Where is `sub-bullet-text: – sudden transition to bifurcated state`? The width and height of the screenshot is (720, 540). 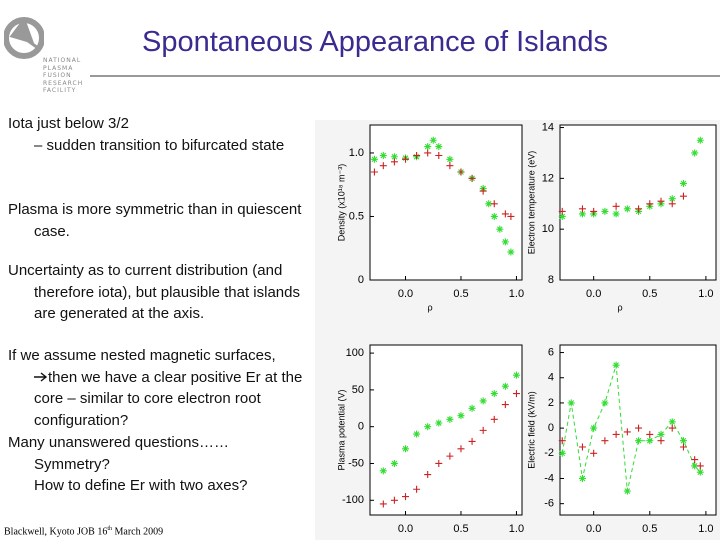
sub-bullet-text: – sudden transition to bifurcated state is located at coordinates (159, 145).